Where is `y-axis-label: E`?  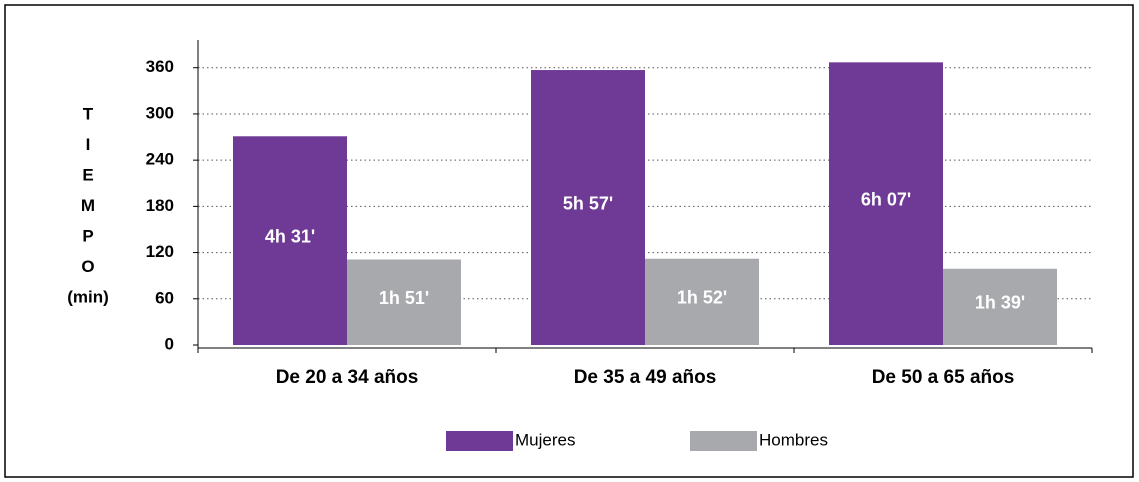
y-axis-label: E is located at coordinates (87, 174).